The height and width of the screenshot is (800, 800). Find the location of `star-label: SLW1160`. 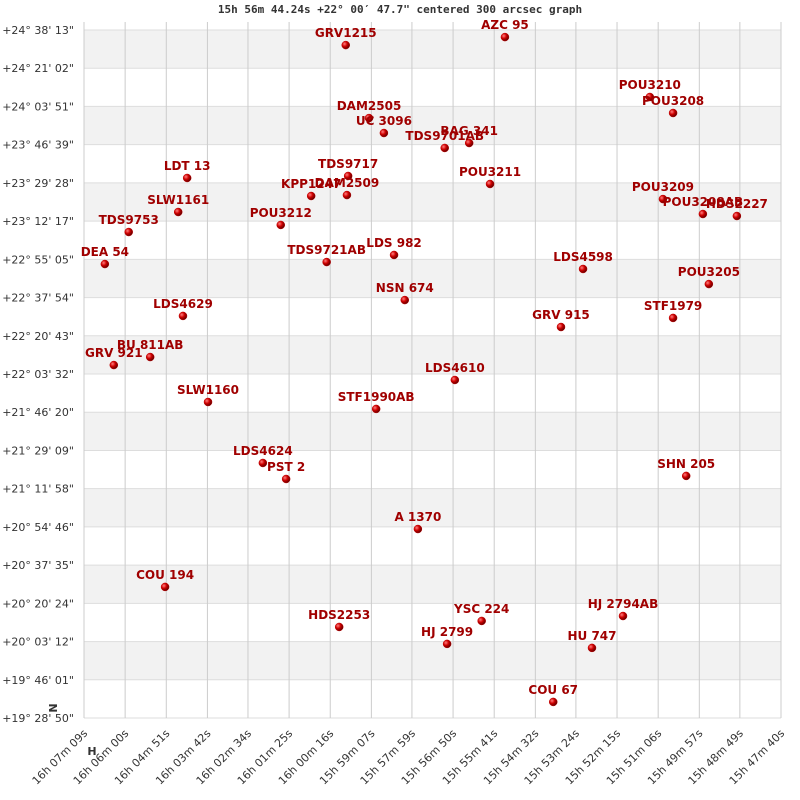

star-label: SLW1160 is located at coordinates (208, 390).